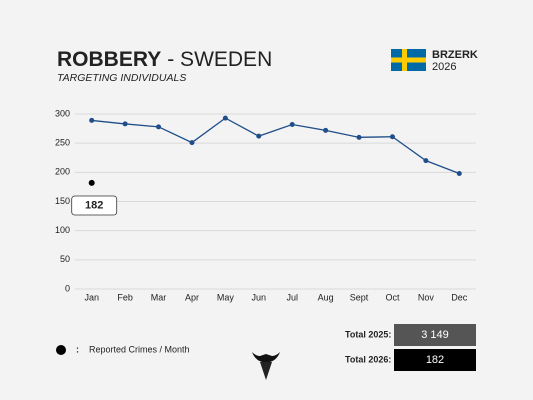 The height and width of the screenshot is (400, 533). I want to click on line, so click(275, 146).